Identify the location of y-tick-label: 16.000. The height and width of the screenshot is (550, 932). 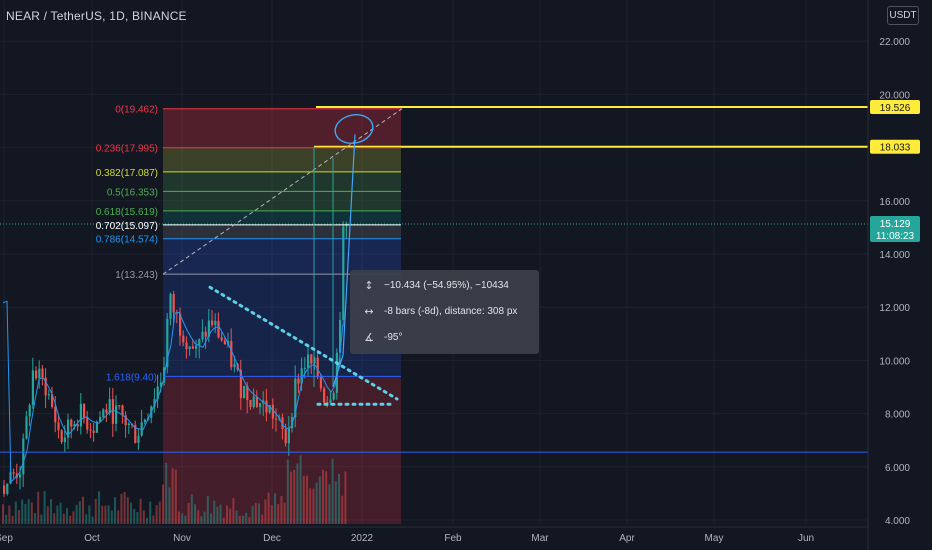
(894, 202).